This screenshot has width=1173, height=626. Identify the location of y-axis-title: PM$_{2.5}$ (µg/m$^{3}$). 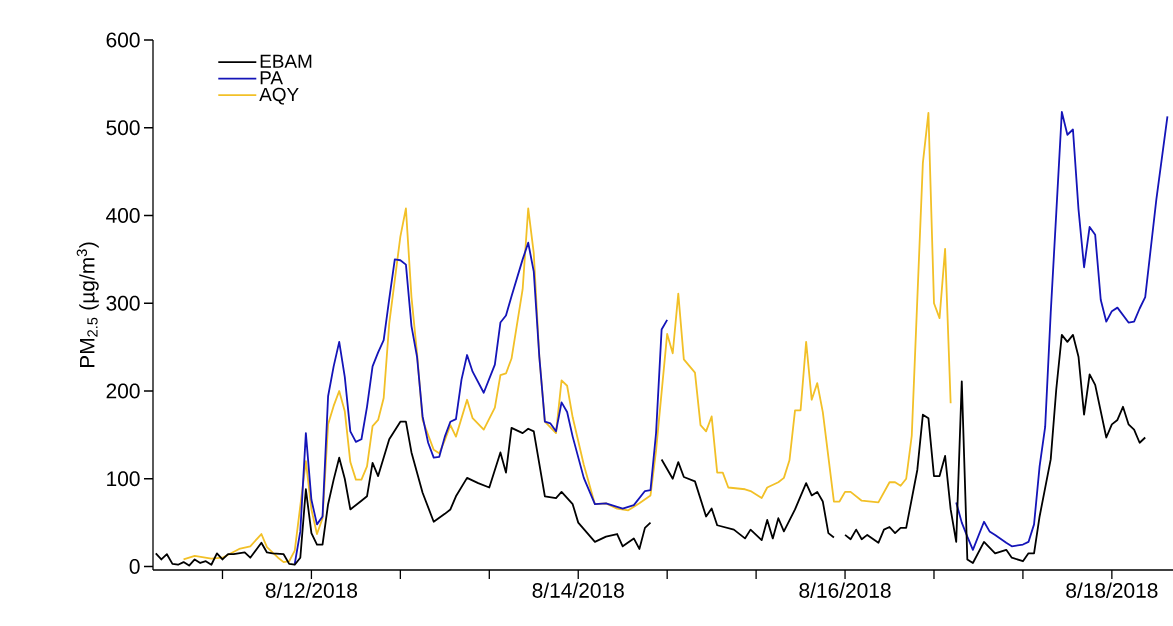
(87, 305).